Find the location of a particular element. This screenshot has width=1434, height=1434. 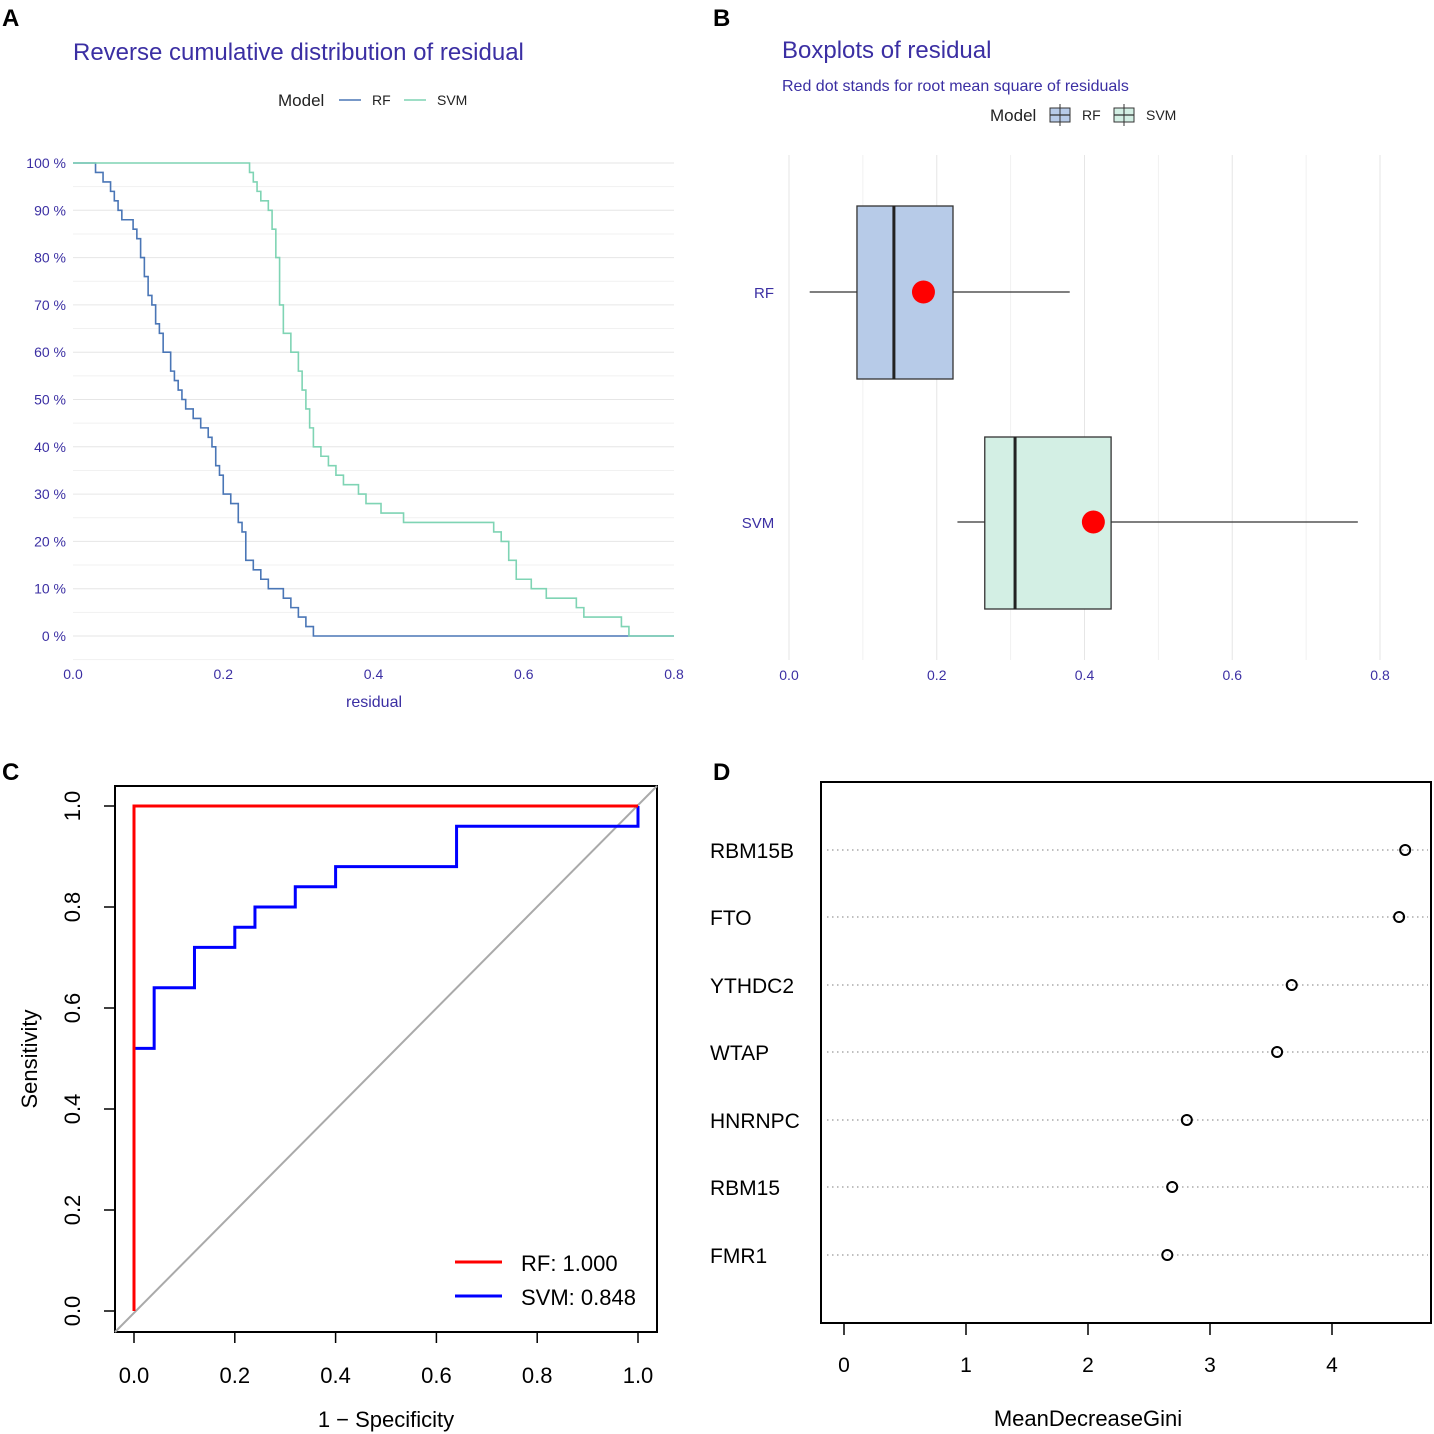

box-svm is located at coordinates (1157, 523).